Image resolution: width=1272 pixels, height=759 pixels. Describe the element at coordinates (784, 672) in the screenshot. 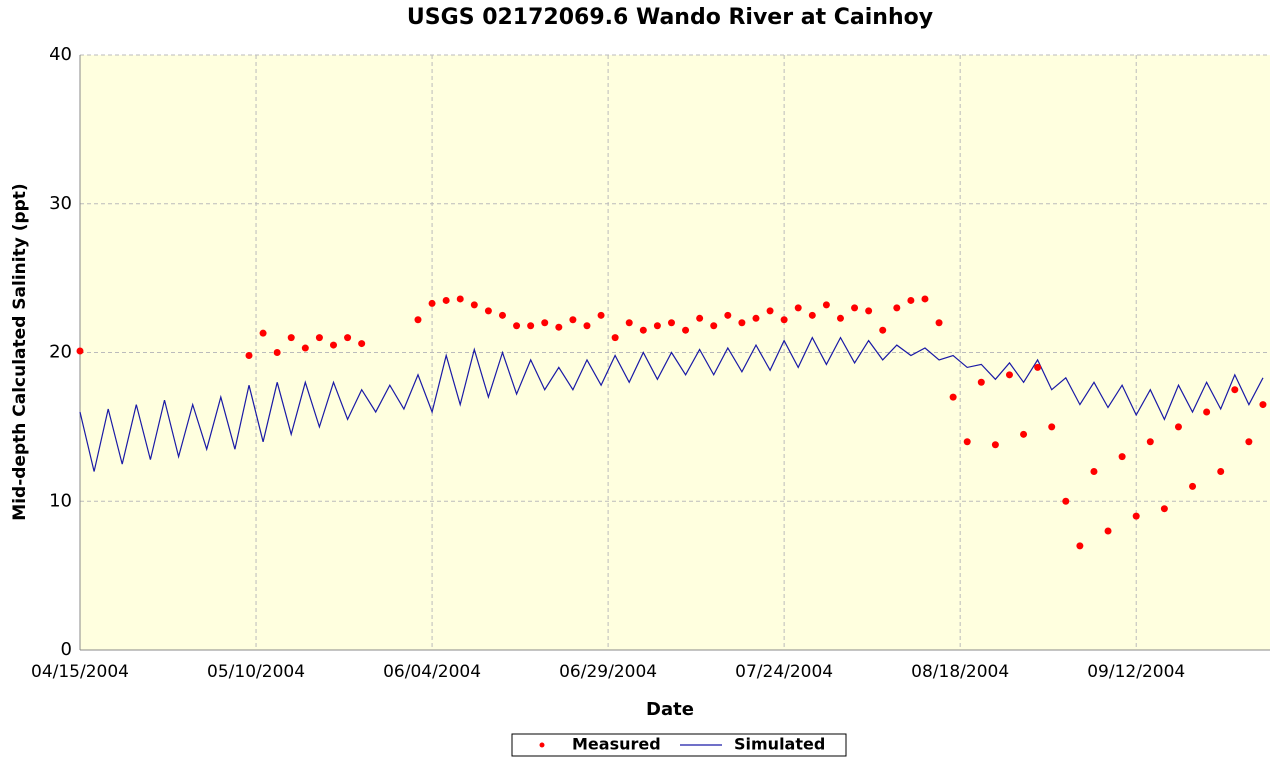

I see `x-tick-label: 07/24/2004` at that location.